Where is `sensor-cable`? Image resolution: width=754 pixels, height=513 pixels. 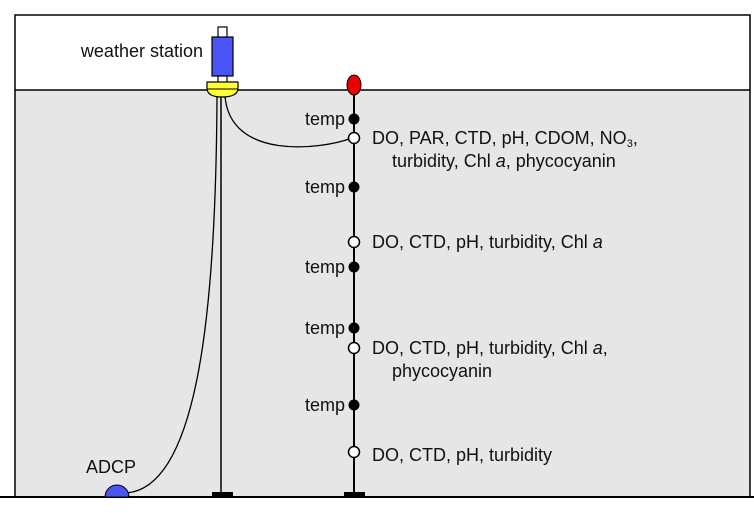 sensor-cable is located at coordinates (288, 121).